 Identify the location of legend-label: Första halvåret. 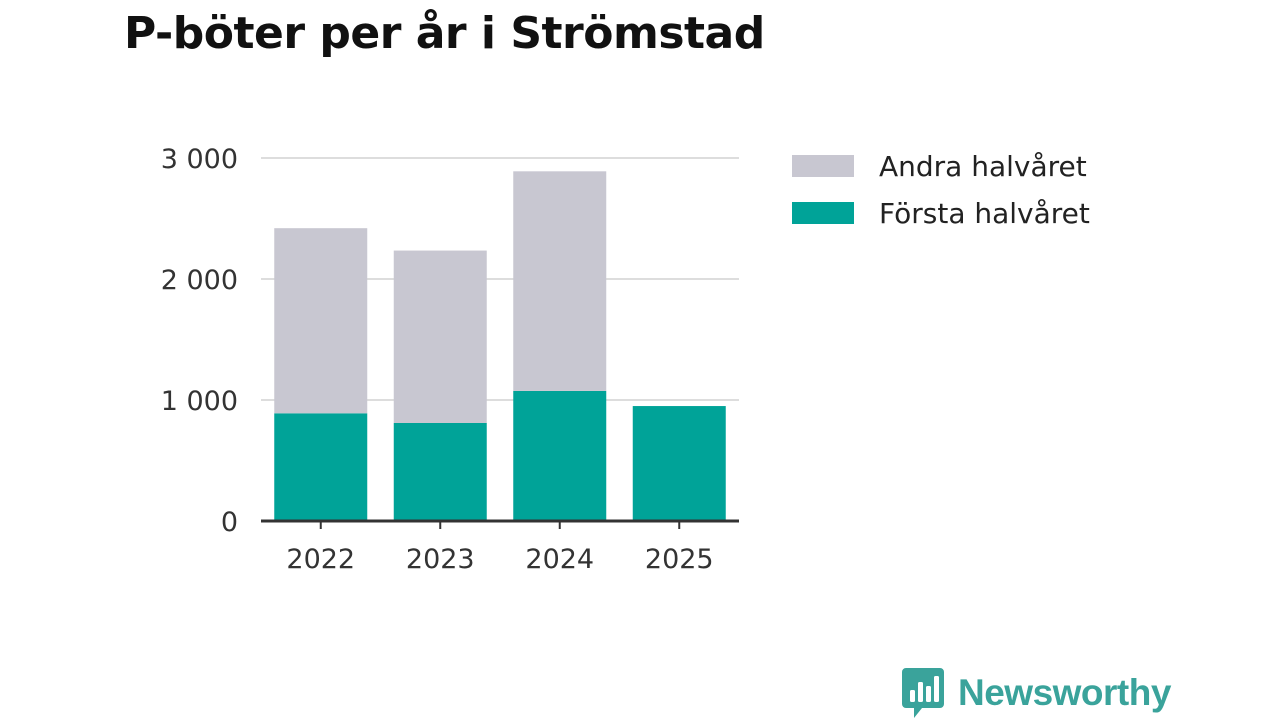
(984, 213).